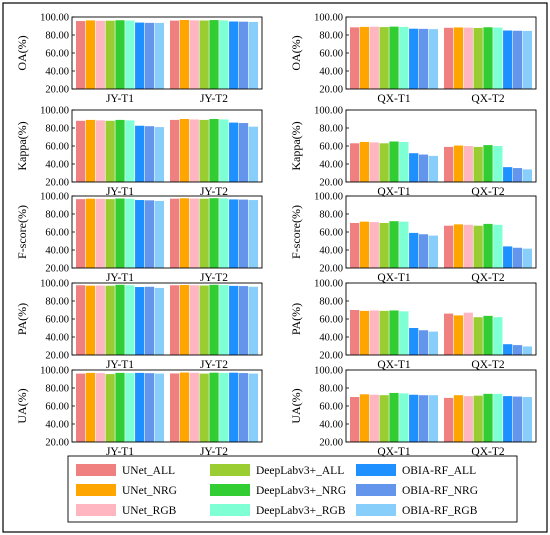  What do you see at coordinates (301, 491) in the screenshot?
I see `legend-label: DeepLabv3+_NRG` at bounding box center [301, 491].